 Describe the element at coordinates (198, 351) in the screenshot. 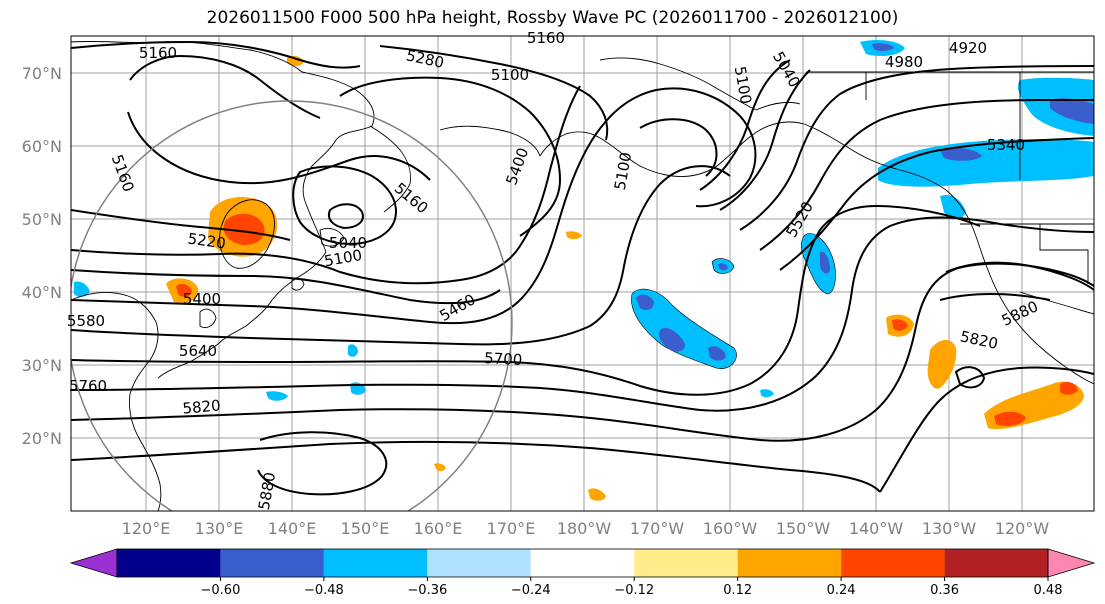

I see `contour-label: 5640` at that location.